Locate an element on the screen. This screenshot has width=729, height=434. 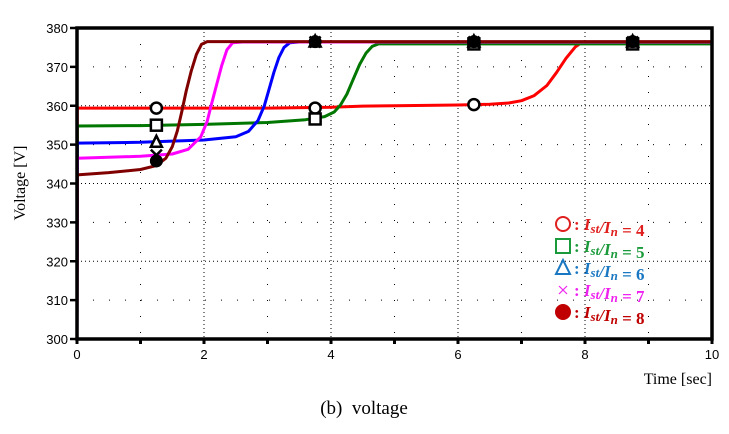
x-tick-label: 2 is located at coordinates (203, 354).